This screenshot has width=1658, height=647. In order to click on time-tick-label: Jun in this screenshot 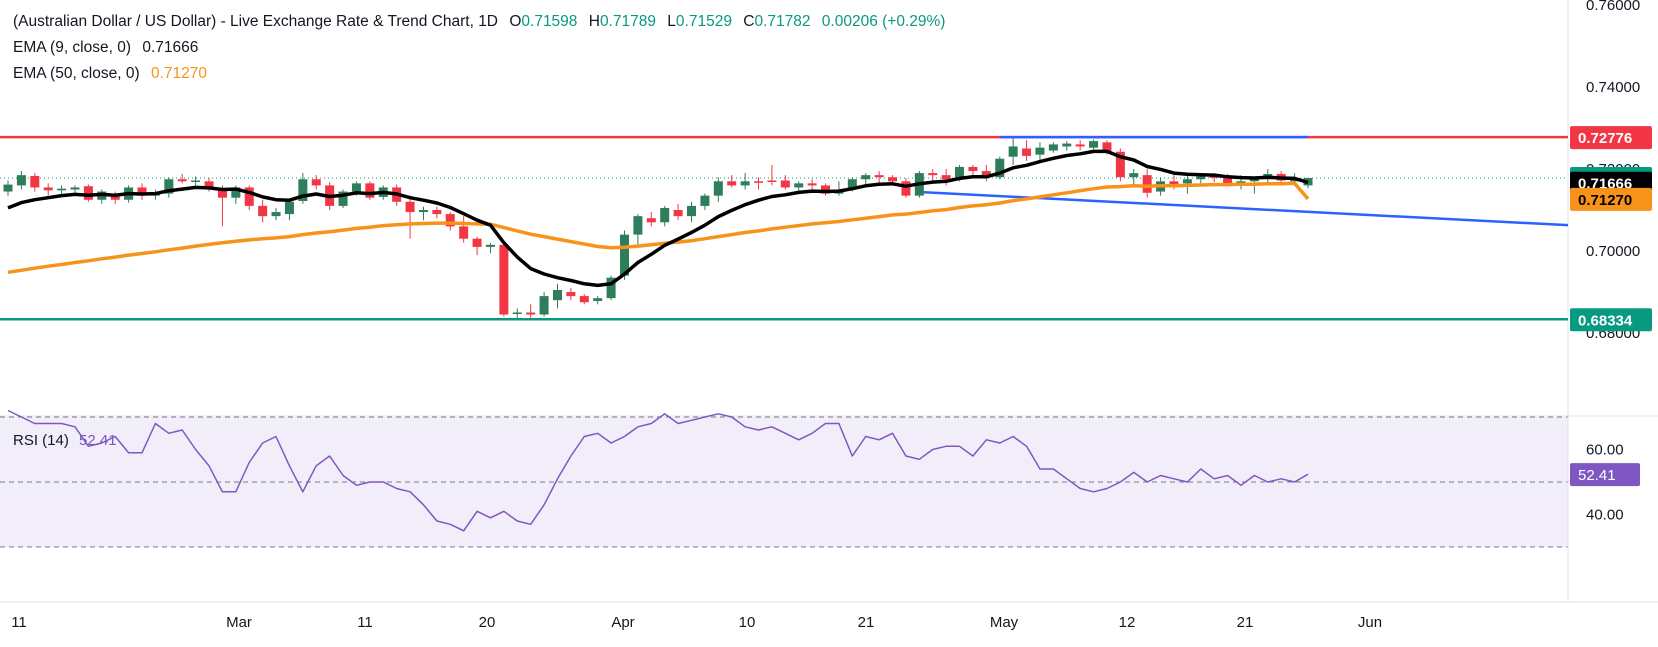, I will do `click(1370, 622)`.